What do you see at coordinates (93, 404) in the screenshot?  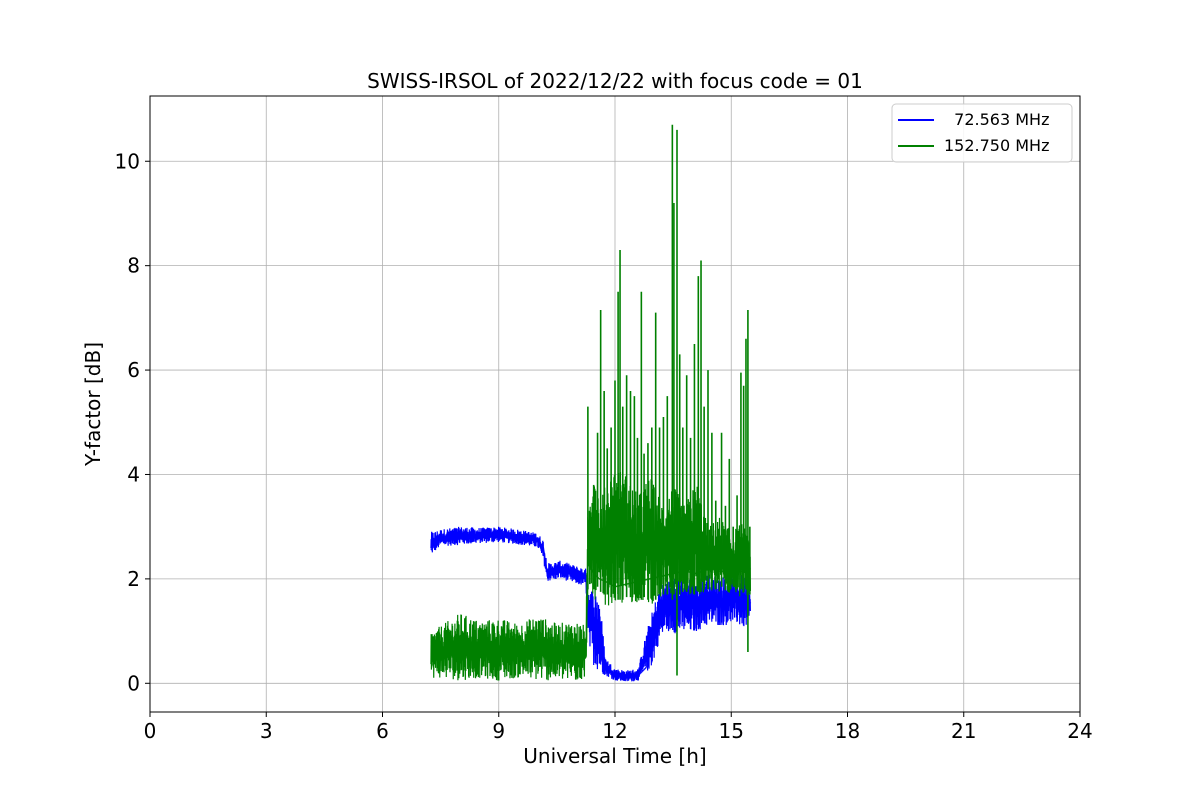 I see `y-axis-label: Y-factor [dB]` at bounding box center [93, 404].